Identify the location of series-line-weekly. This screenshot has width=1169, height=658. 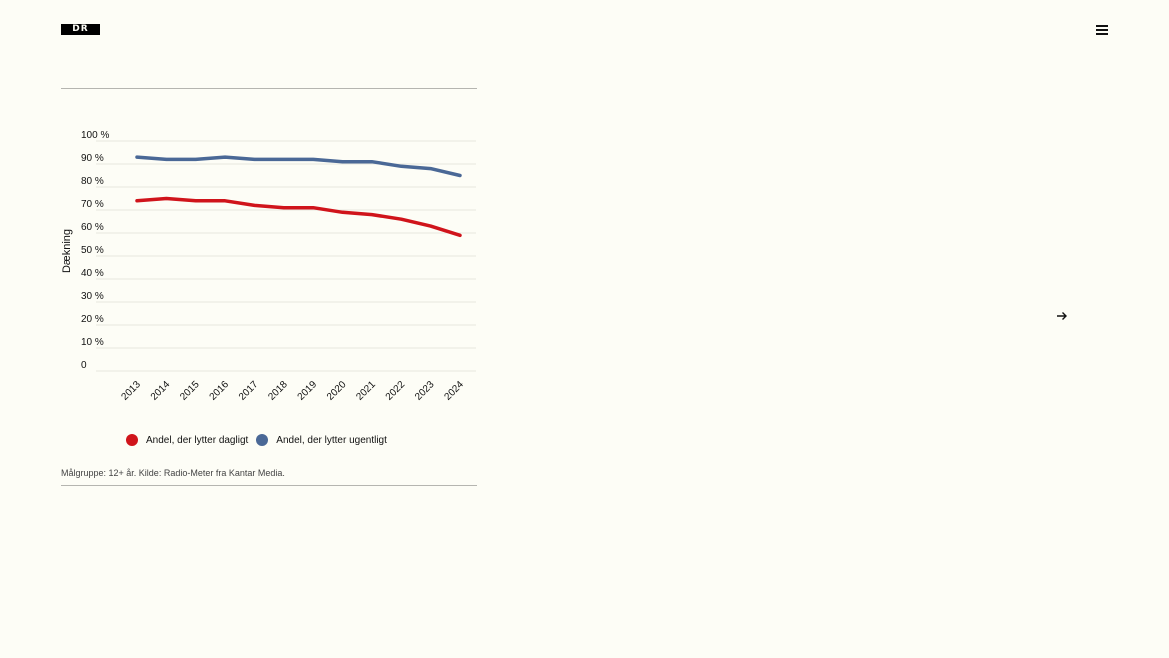
(298, 166).